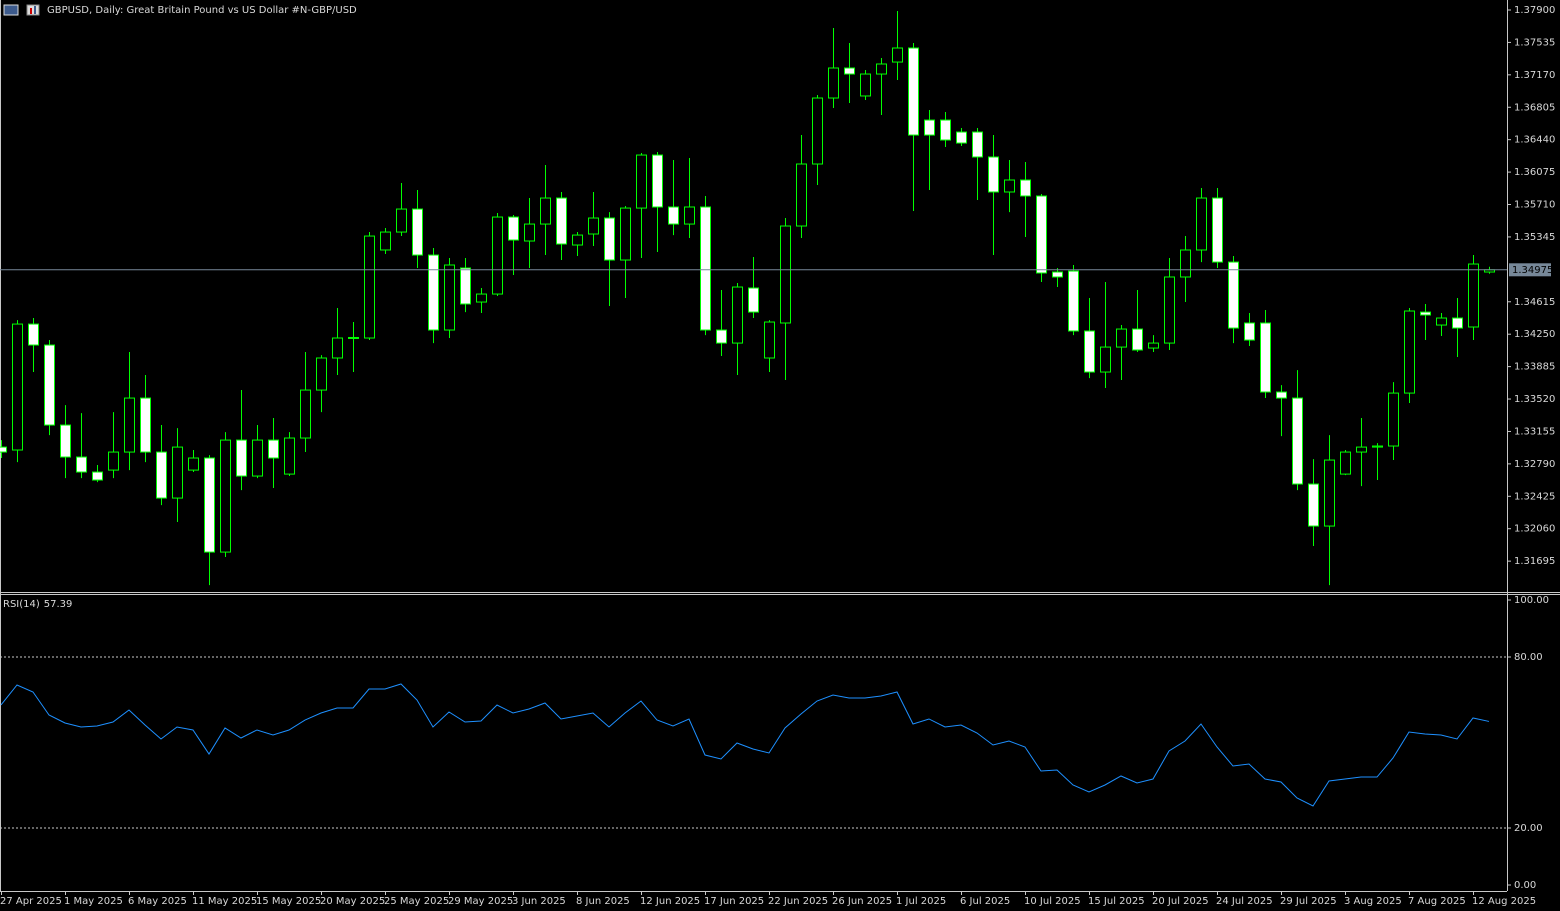  Describe the element at coordinates (1534, 42) in the screenshot. I see `y-tick-label: 1.37535` at that location.